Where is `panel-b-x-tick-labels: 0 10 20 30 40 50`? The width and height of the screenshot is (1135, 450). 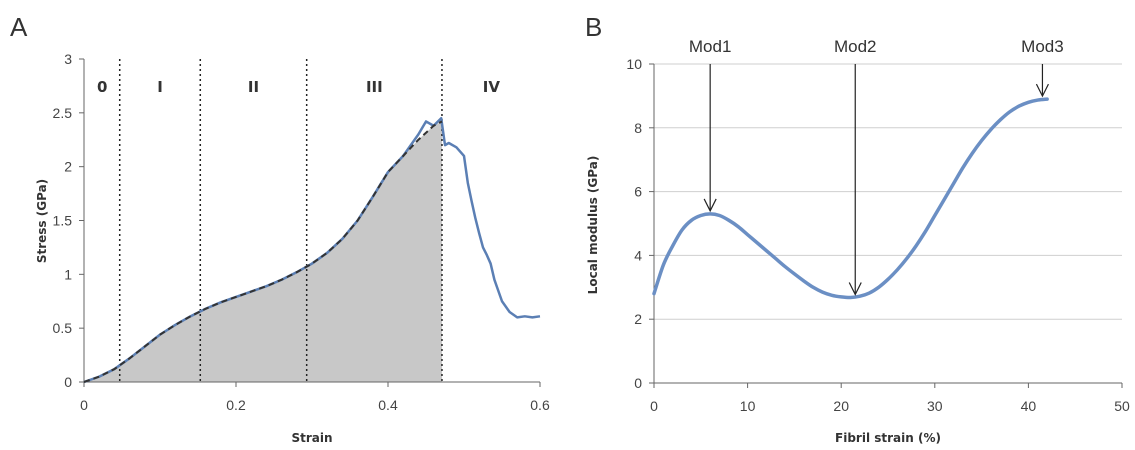 panel-b-x-tick-labels: 0 10 20 30 40 50 is located at coordinates (890, 406).